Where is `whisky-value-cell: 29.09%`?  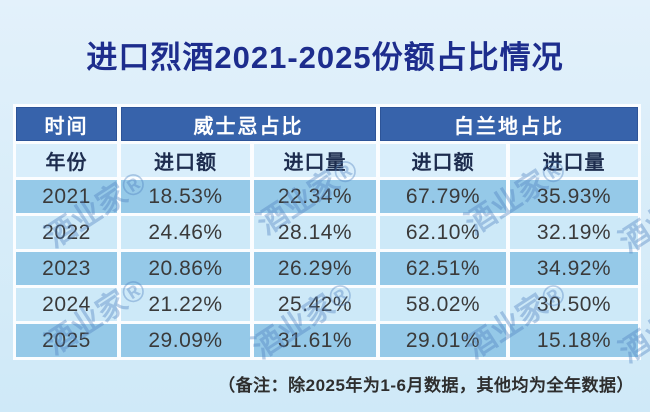 whisky-value-cell: 29.09% is located at coordinates (185, 340).